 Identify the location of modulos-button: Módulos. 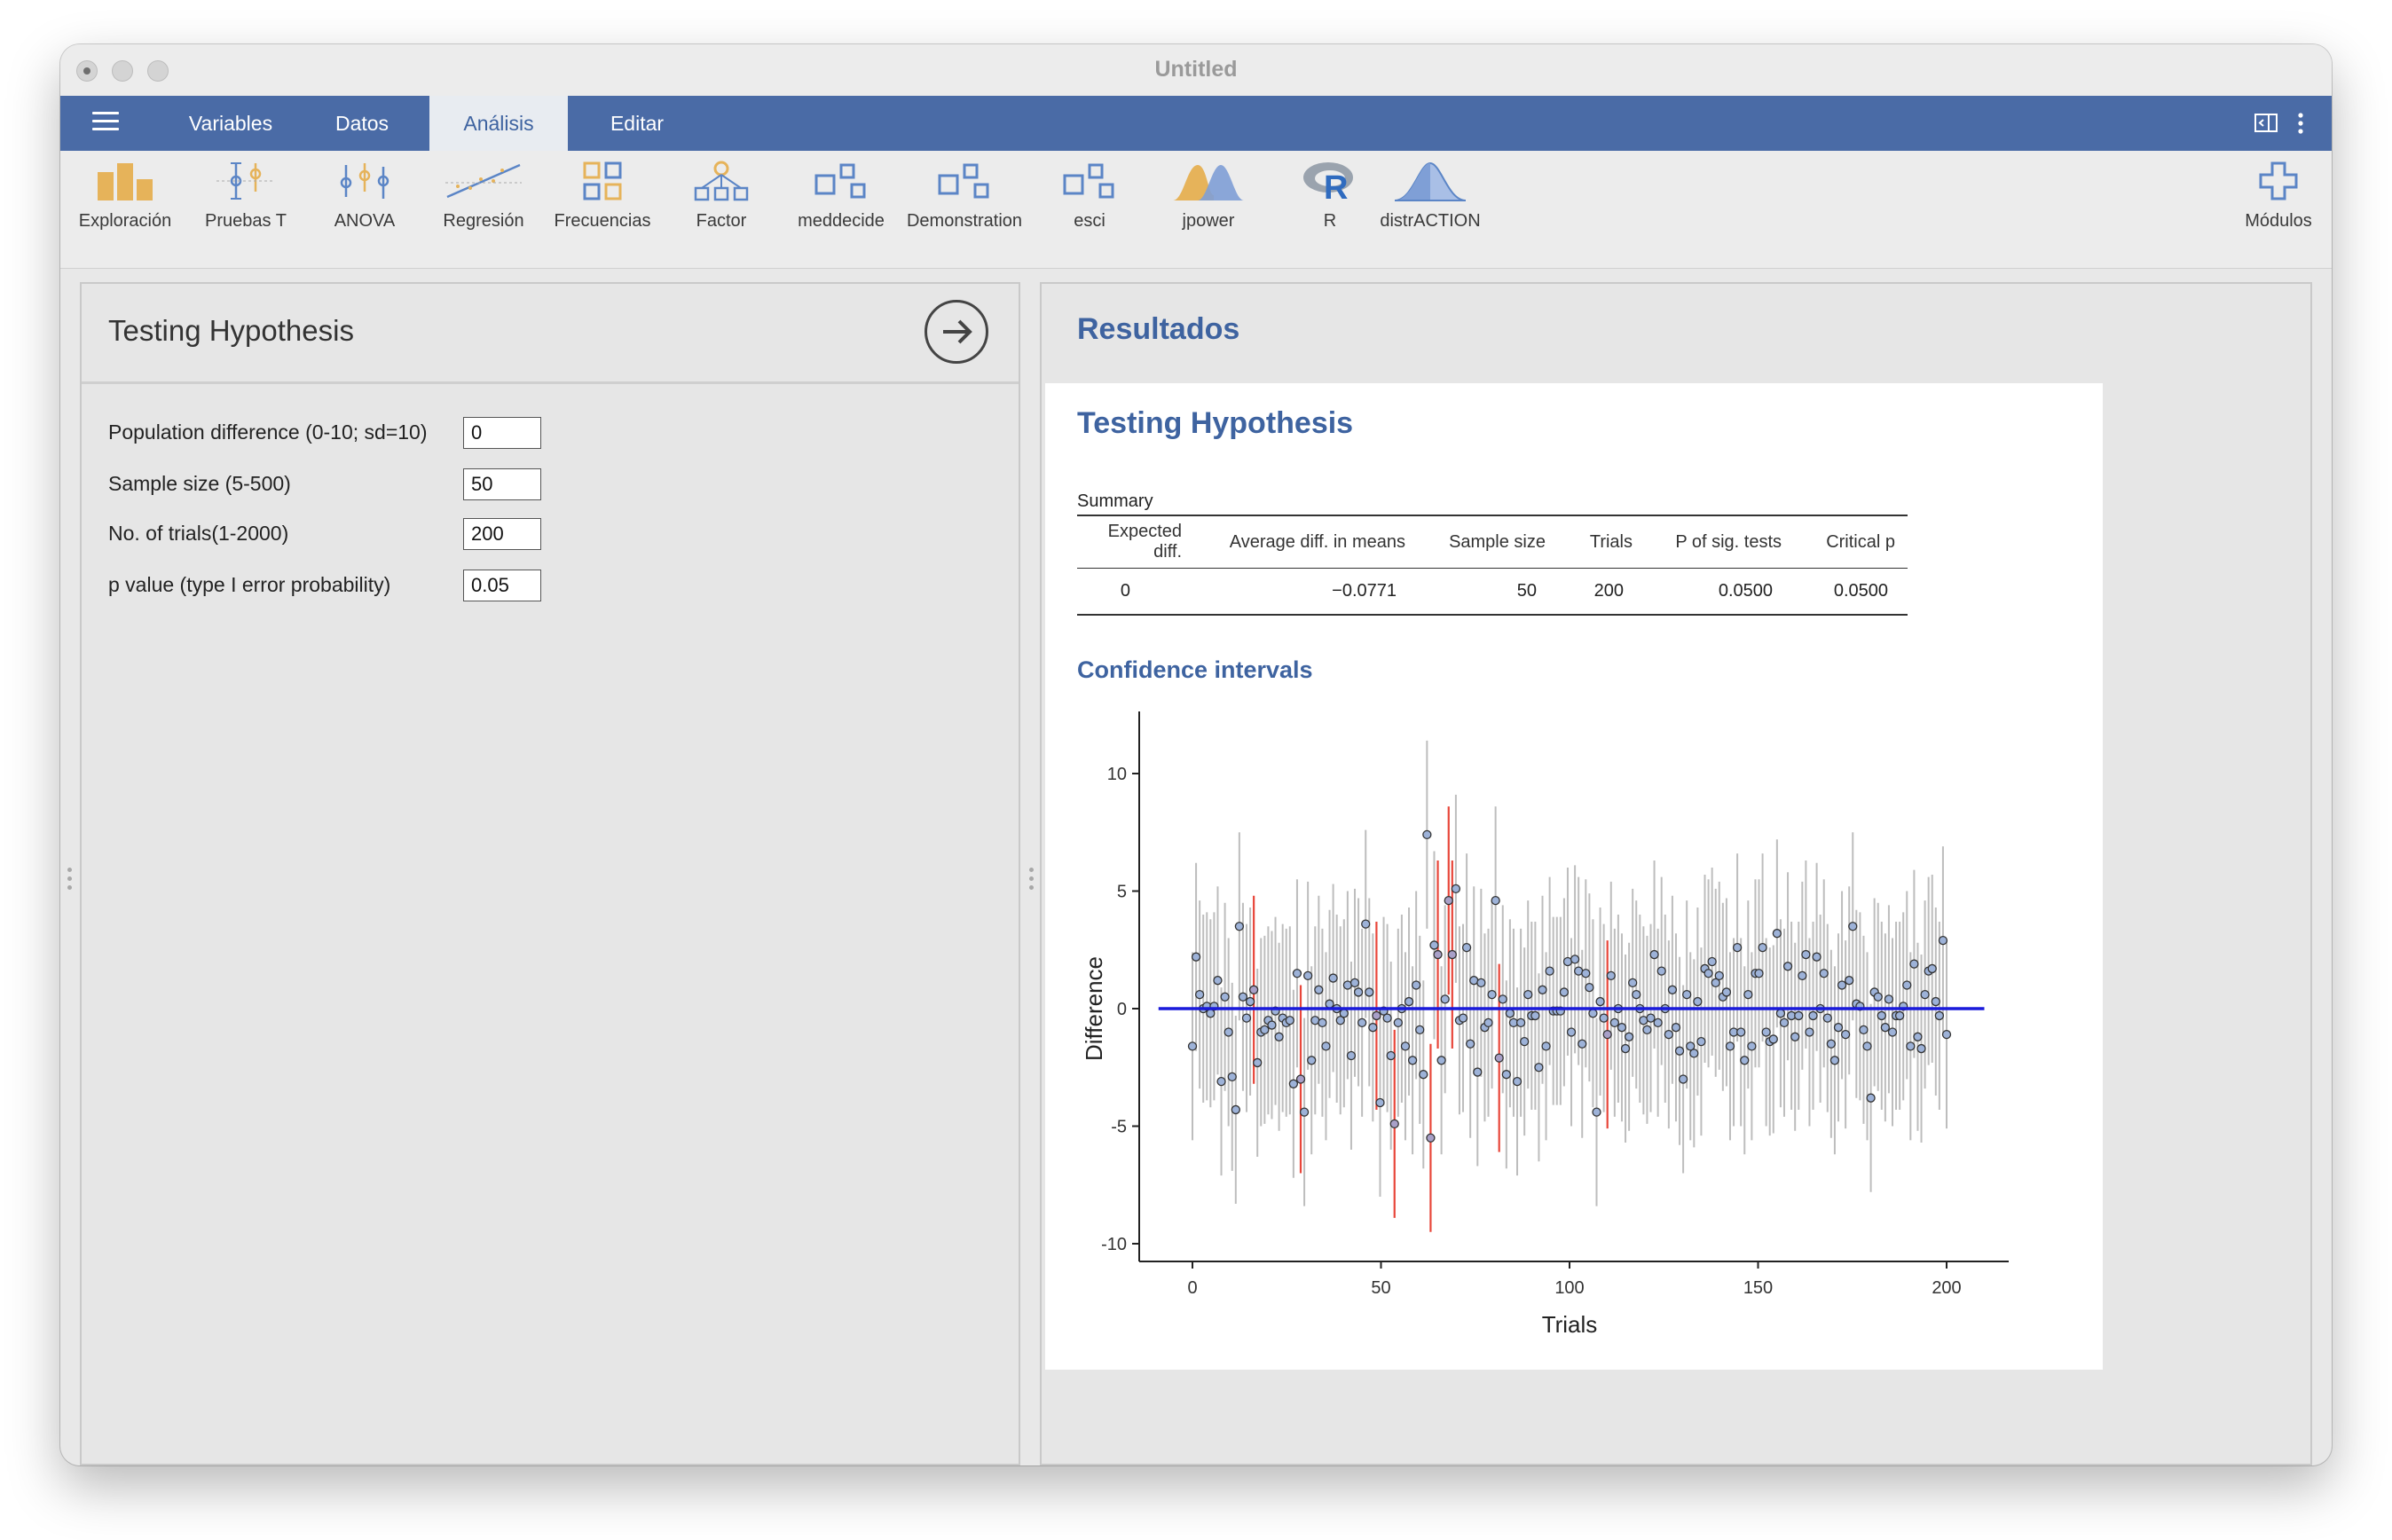
(2278, 196).